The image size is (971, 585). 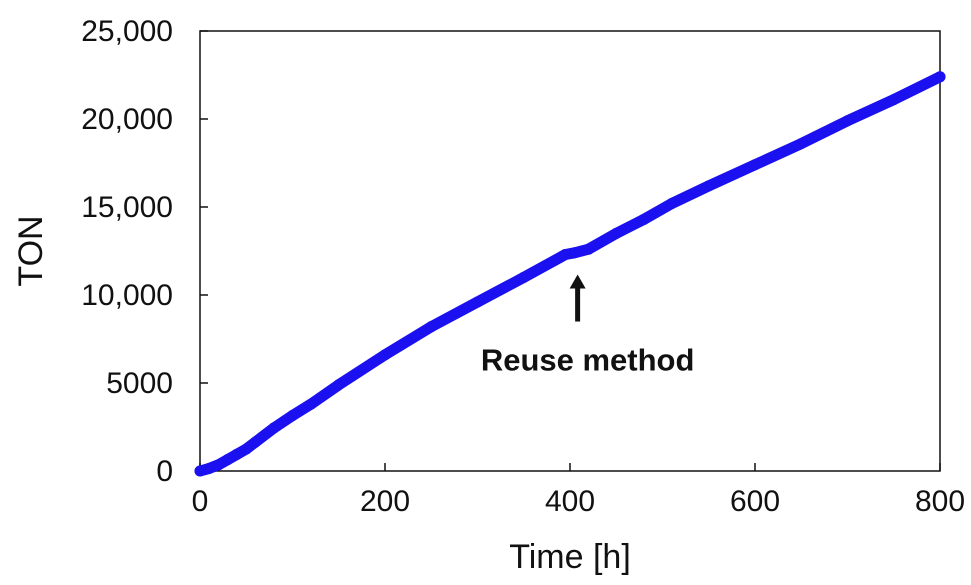 I want to click on y-tick-label: 10,000, so click(x=127, y=295).